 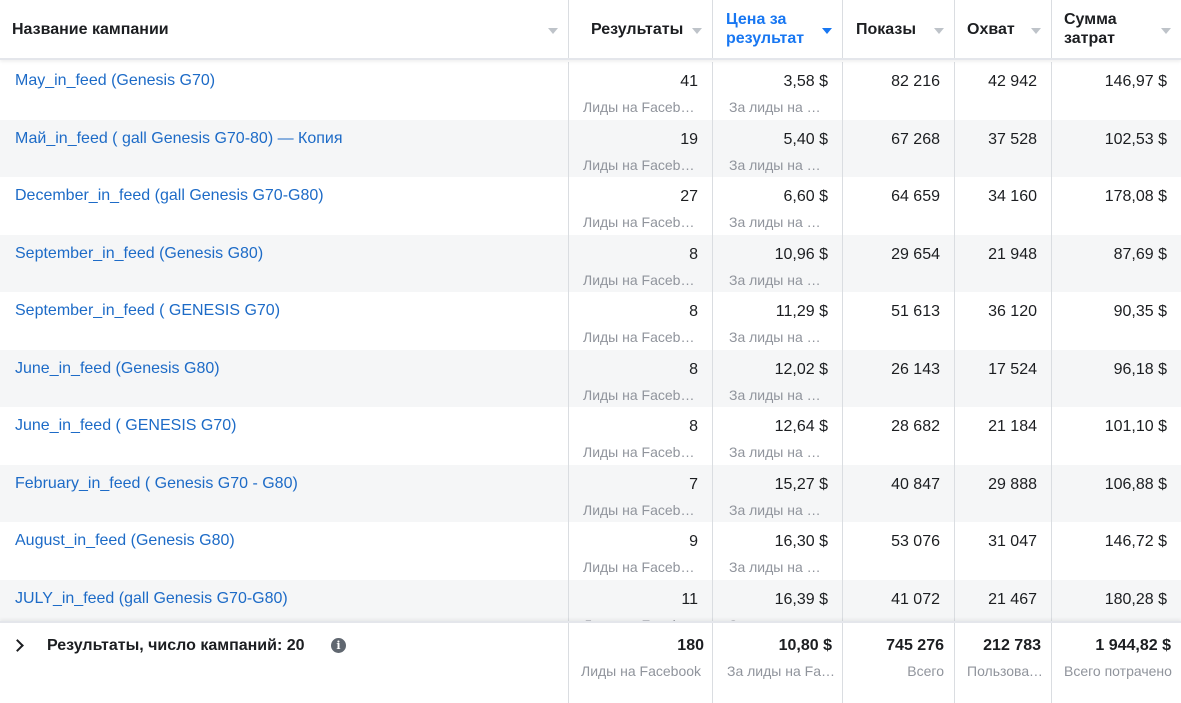 I want to click on amount-spent-cell: 90,35 $, so click(x=1116, y=321).